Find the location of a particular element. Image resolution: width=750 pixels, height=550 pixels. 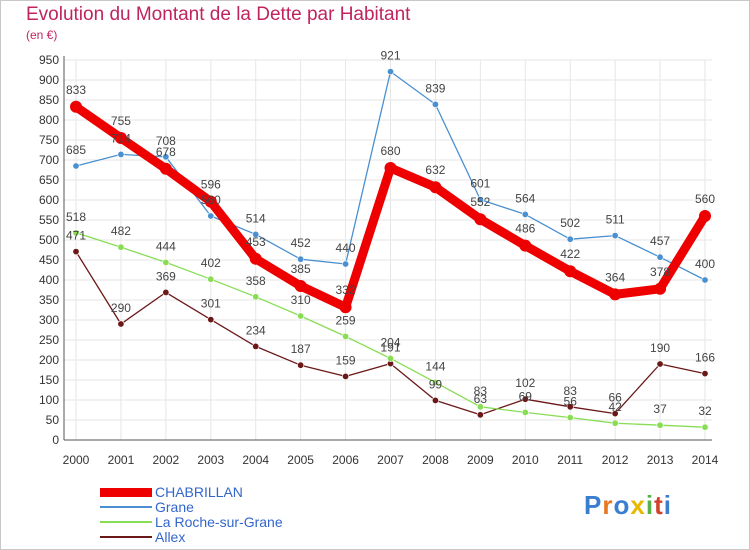

data-label: 685 is located at coordinates (76, 150).